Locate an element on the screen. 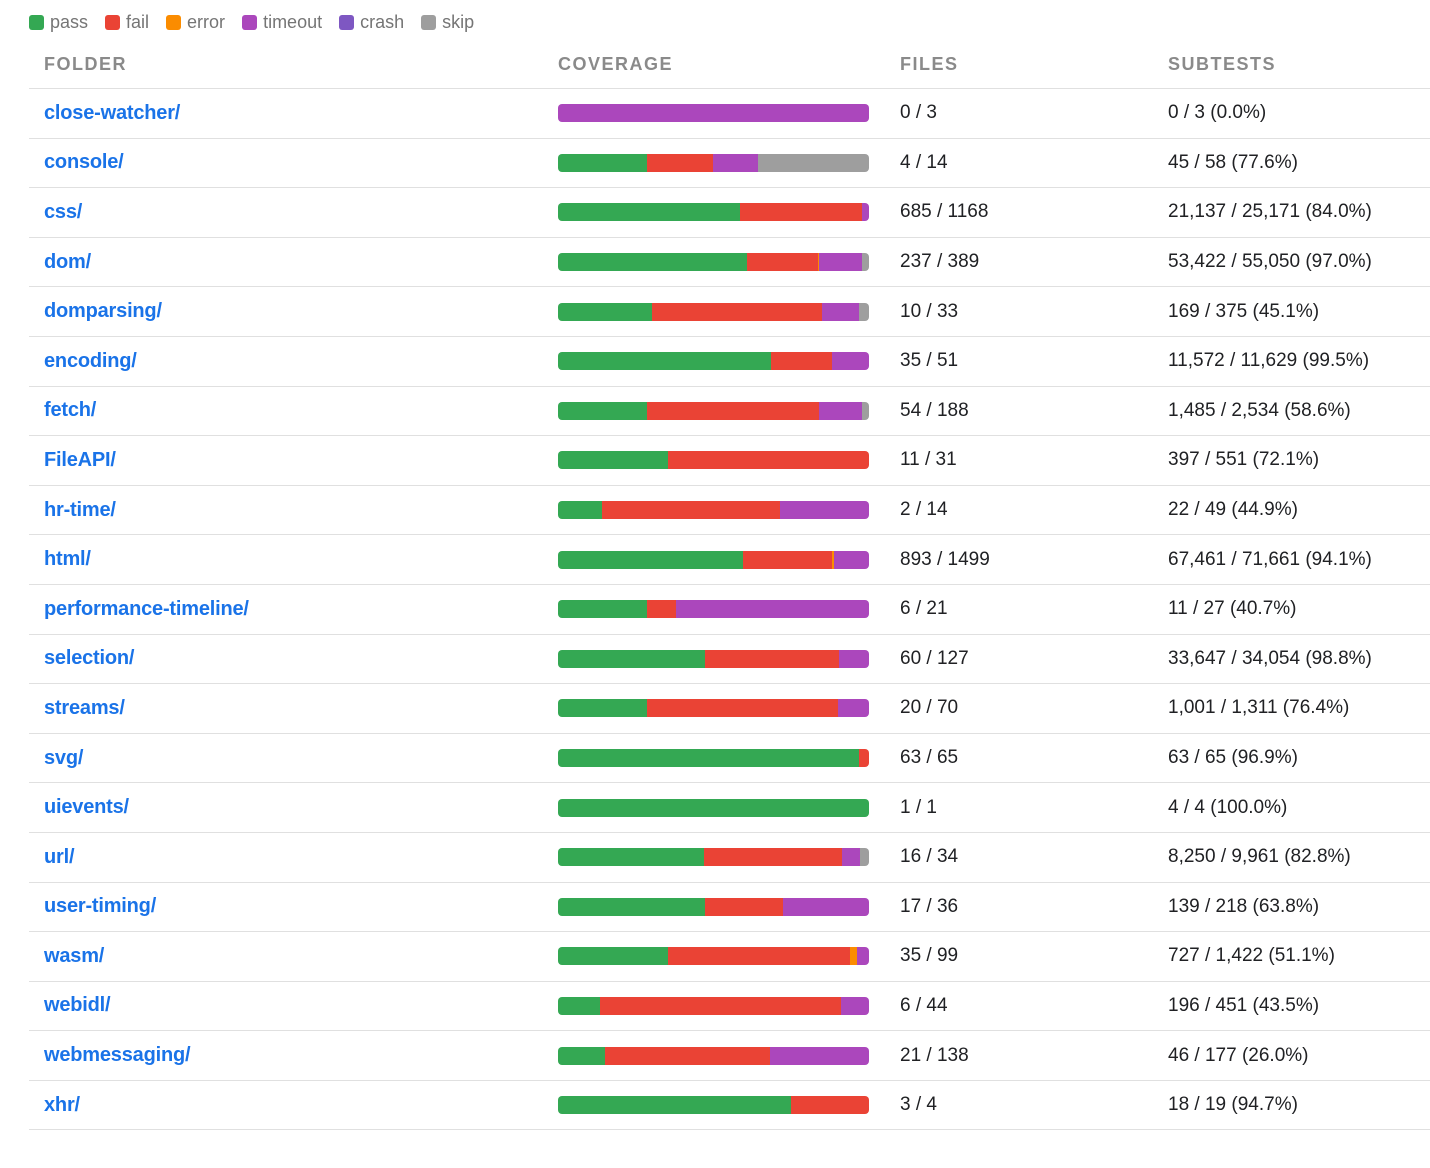 The width and height of the screenshot is (1430, 1168). table-row: uievents/1 / 1 4 / 4 (100.0%) is located at coordinates (729, 808).